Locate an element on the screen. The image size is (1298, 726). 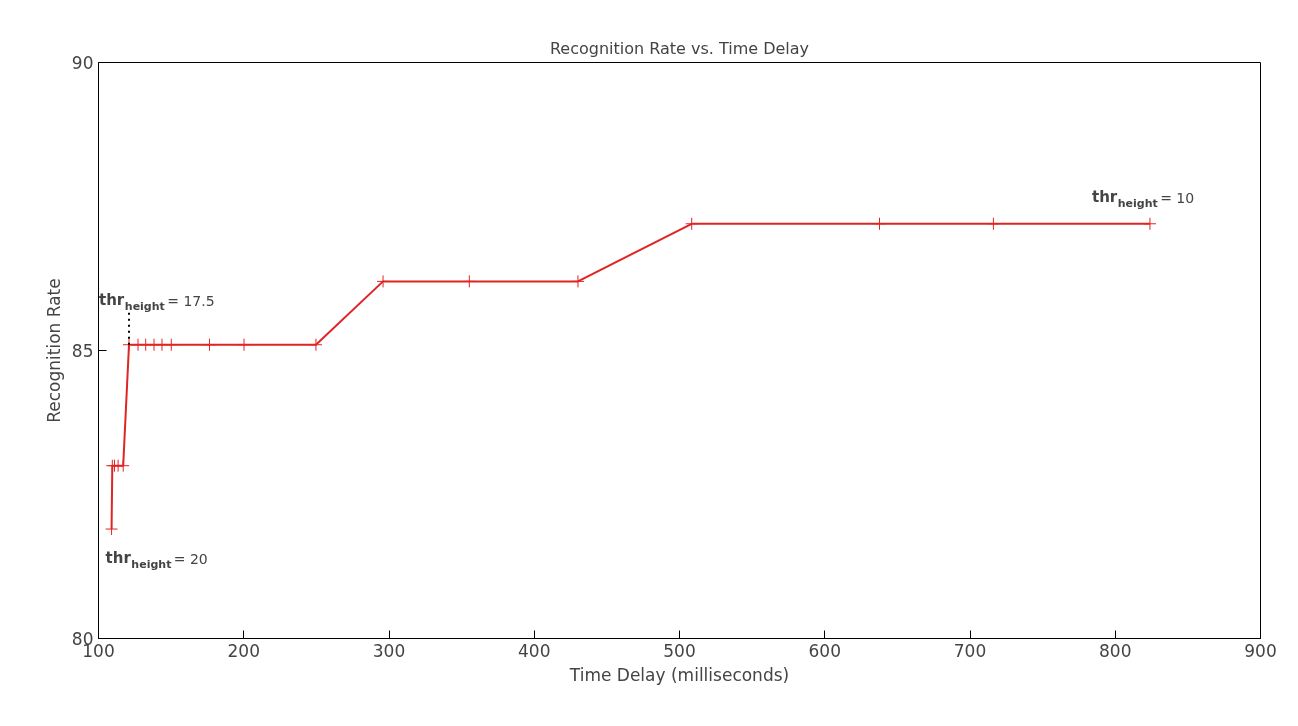
x-tick-label: 200 is located at coordinates (243, 650).